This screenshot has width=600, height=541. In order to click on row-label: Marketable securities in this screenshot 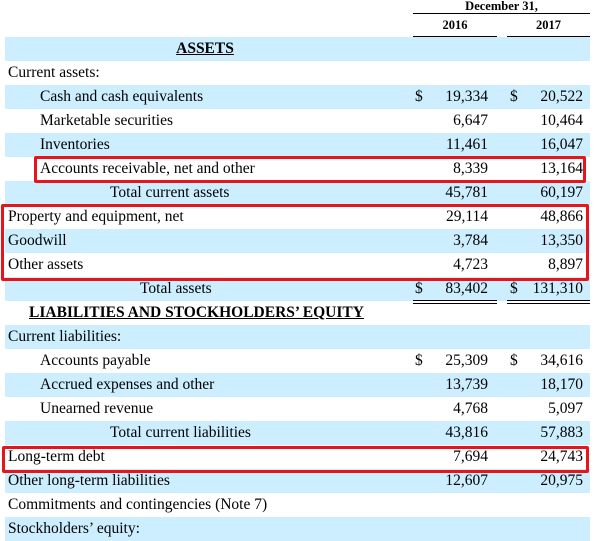, I will do `click(106, 120)`.